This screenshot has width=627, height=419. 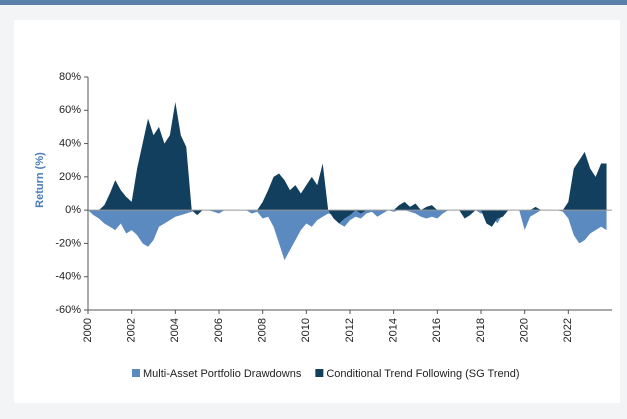 I want to click on x-tick-label: 2012, so click(x=350, y=330).